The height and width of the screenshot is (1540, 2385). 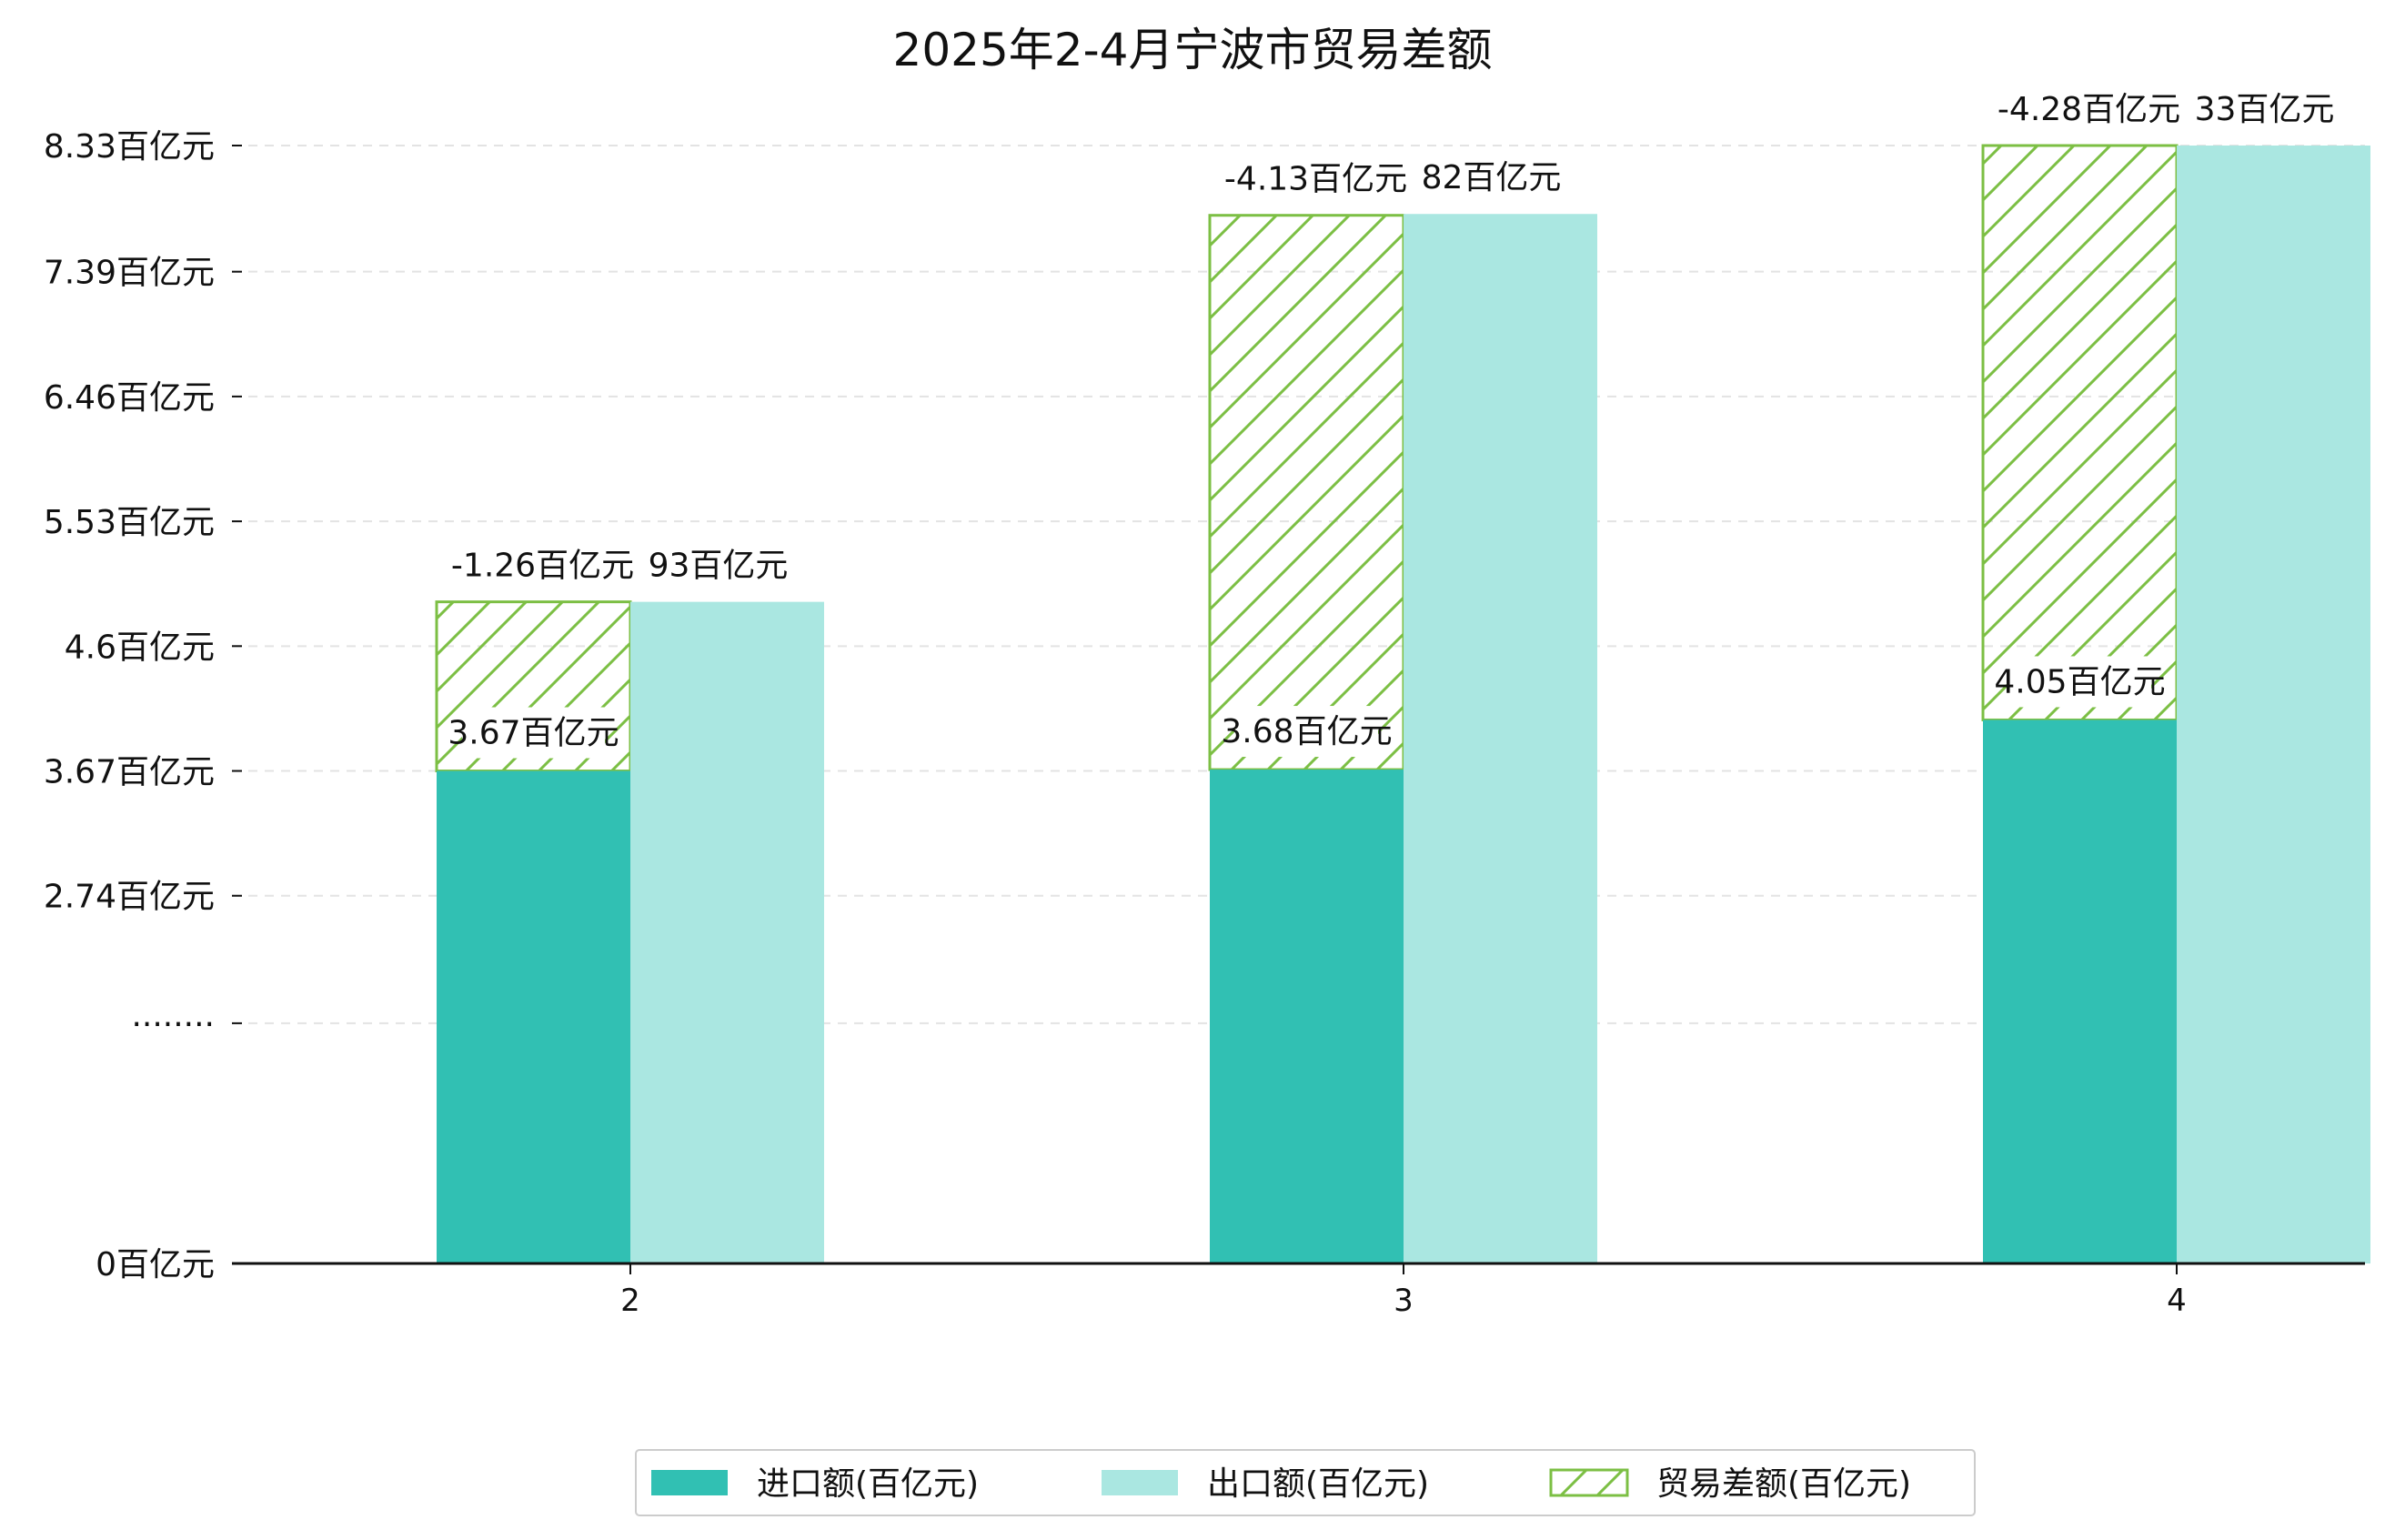 I want to click on y-tick-label: 4.6百亿元, so click(x=140, y=647).